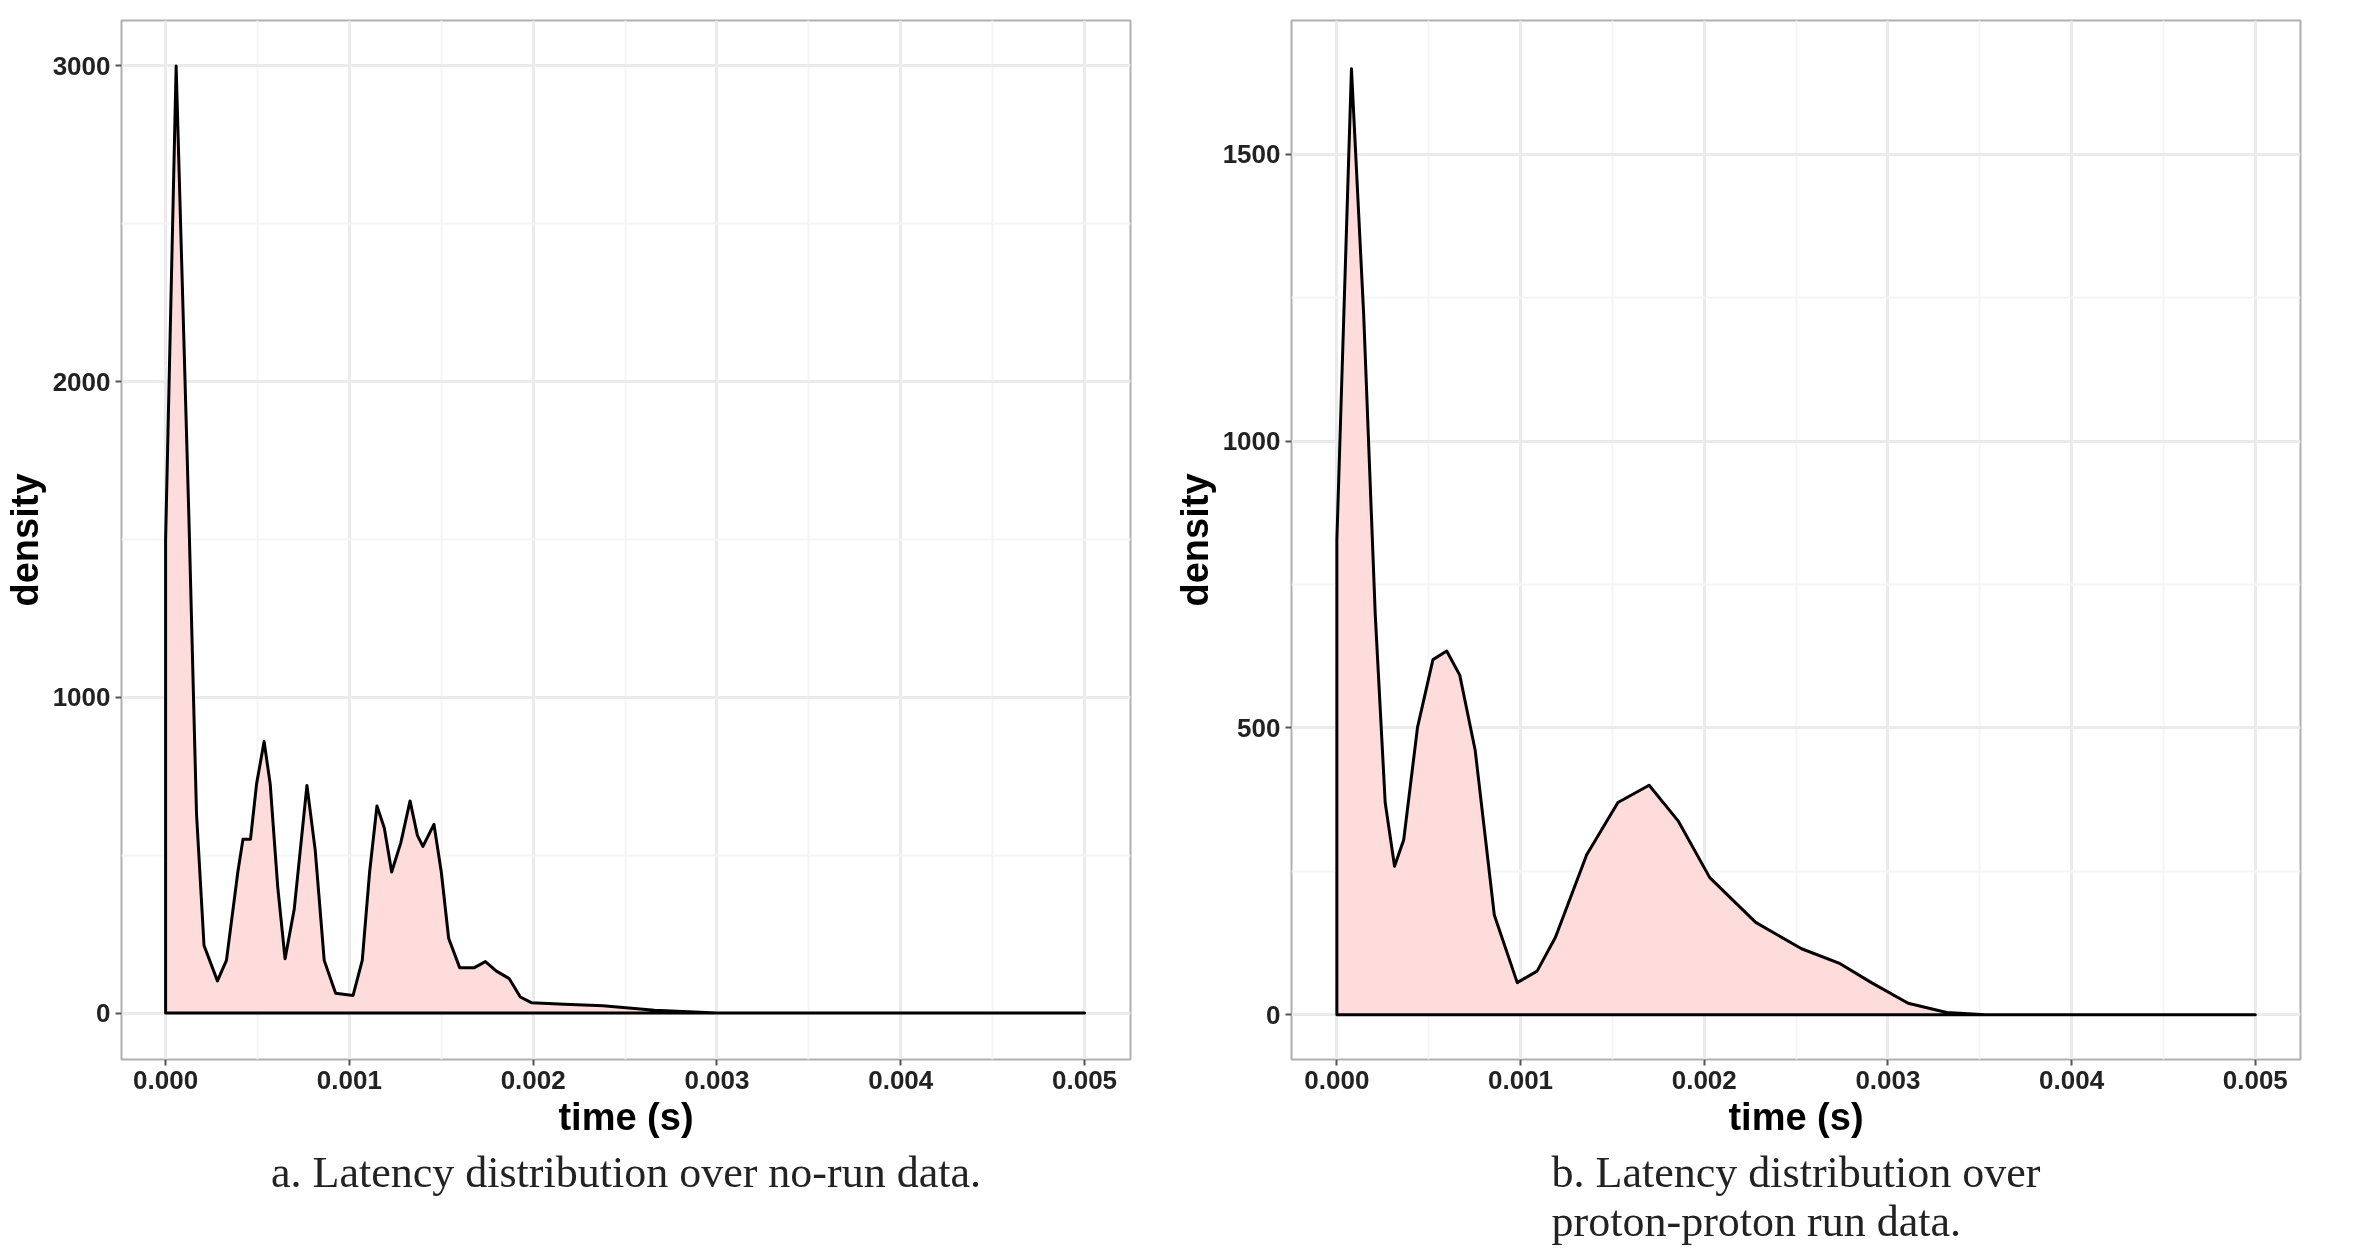 The width and height of the screenshot is (2354, 1258). I want to click on y-tick-label: 500, so click(1259, 727).